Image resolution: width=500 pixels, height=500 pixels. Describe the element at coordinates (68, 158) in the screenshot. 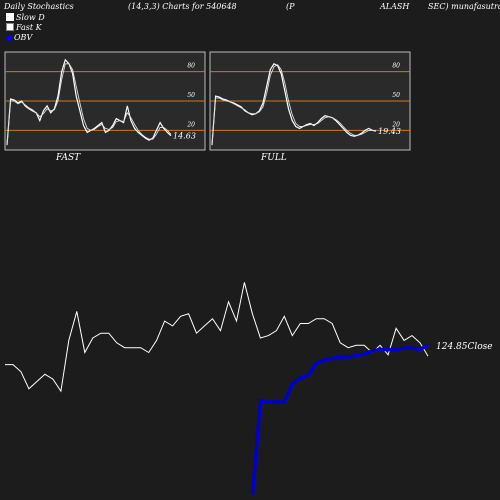

I see `panel-title-fast: FAST` at that location.